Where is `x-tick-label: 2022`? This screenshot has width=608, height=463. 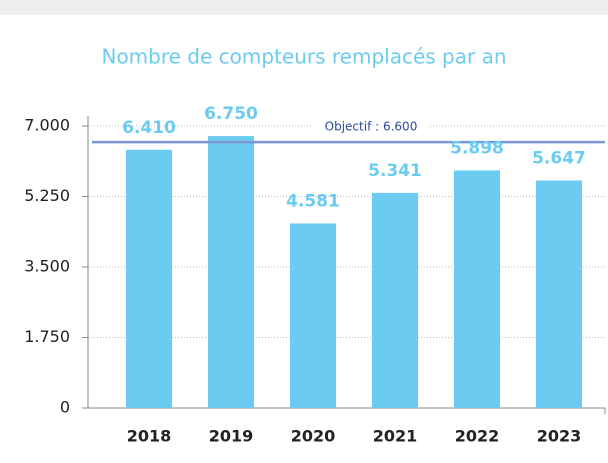 x-tick-label: 2022 is located at coordinates (477, 436).